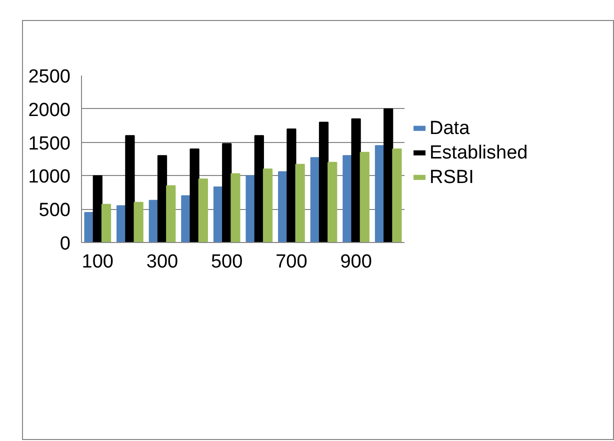 The image size is (614, 441). I want to click on x-tick-label: 700, so click(292, 262).